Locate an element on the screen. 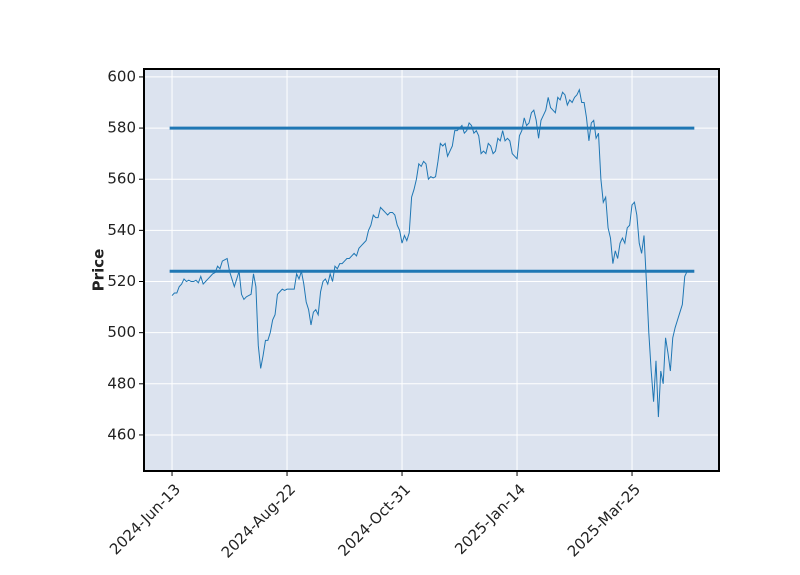 This screenshot has height=575, width=800. y-tick-label: 480 is located at coordinates (121, 383).